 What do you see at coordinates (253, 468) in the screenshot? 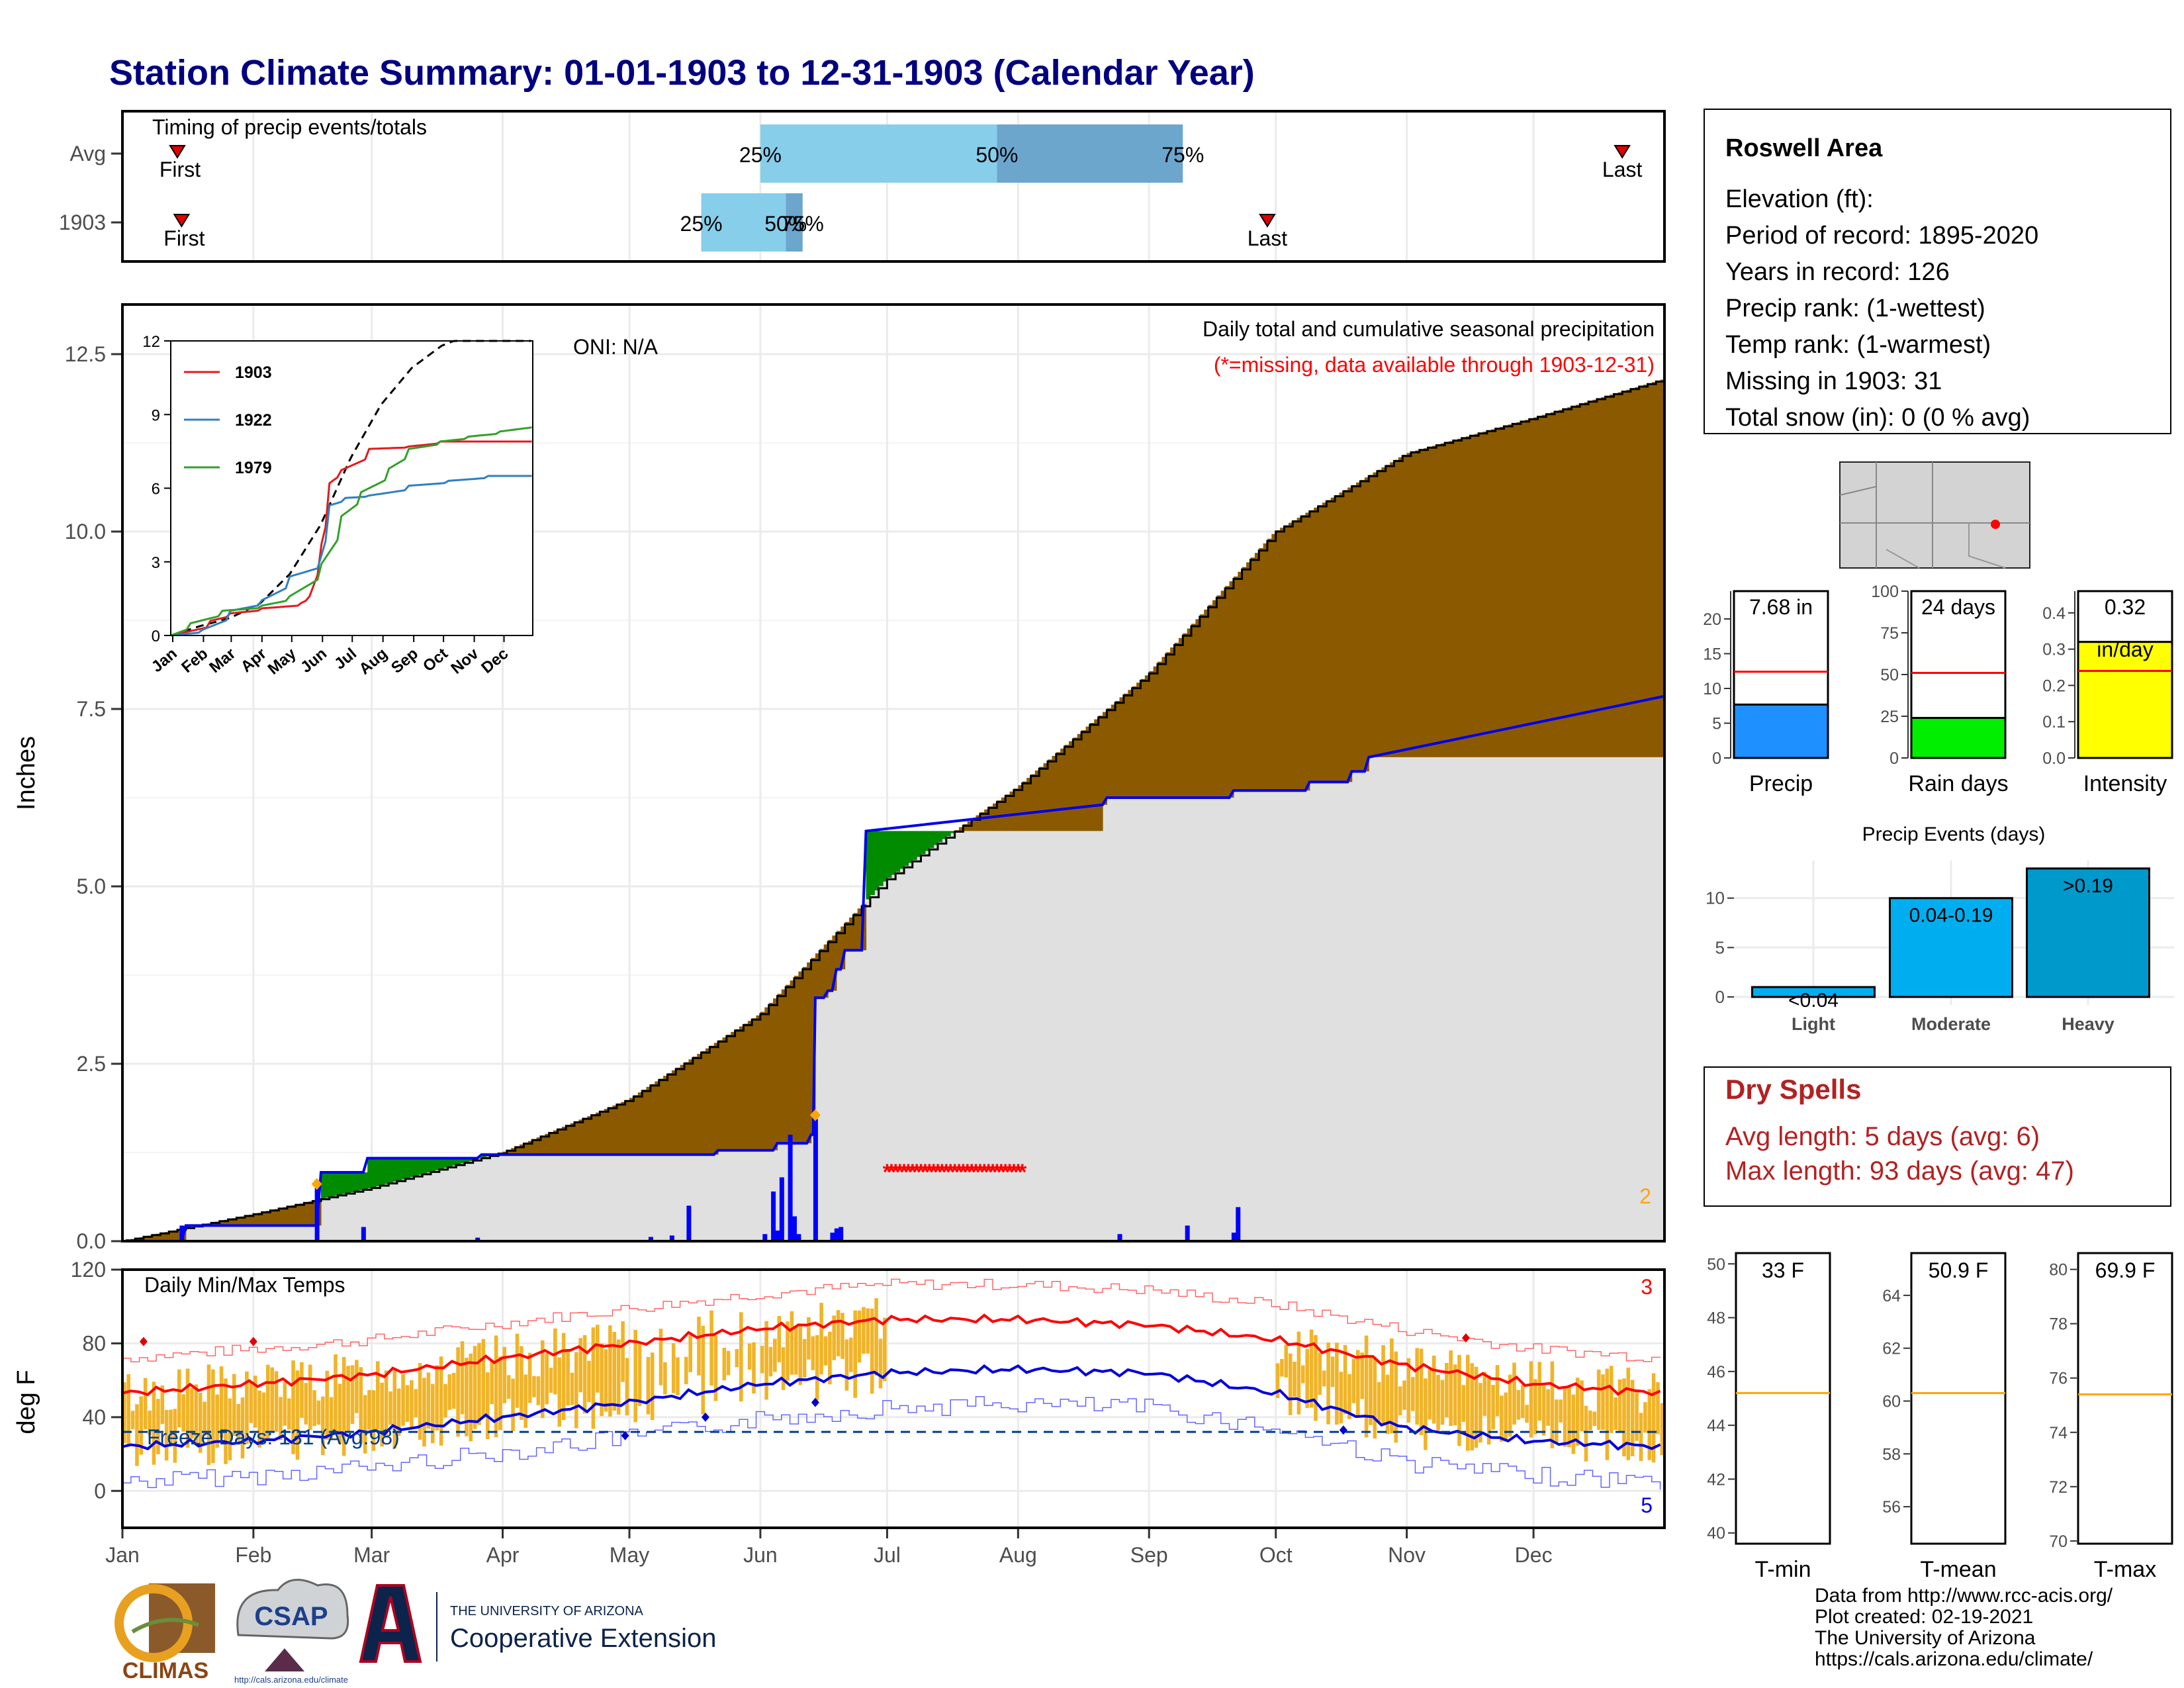
I see `inset-legend-label: 1979` at bounding box center [253, 468].